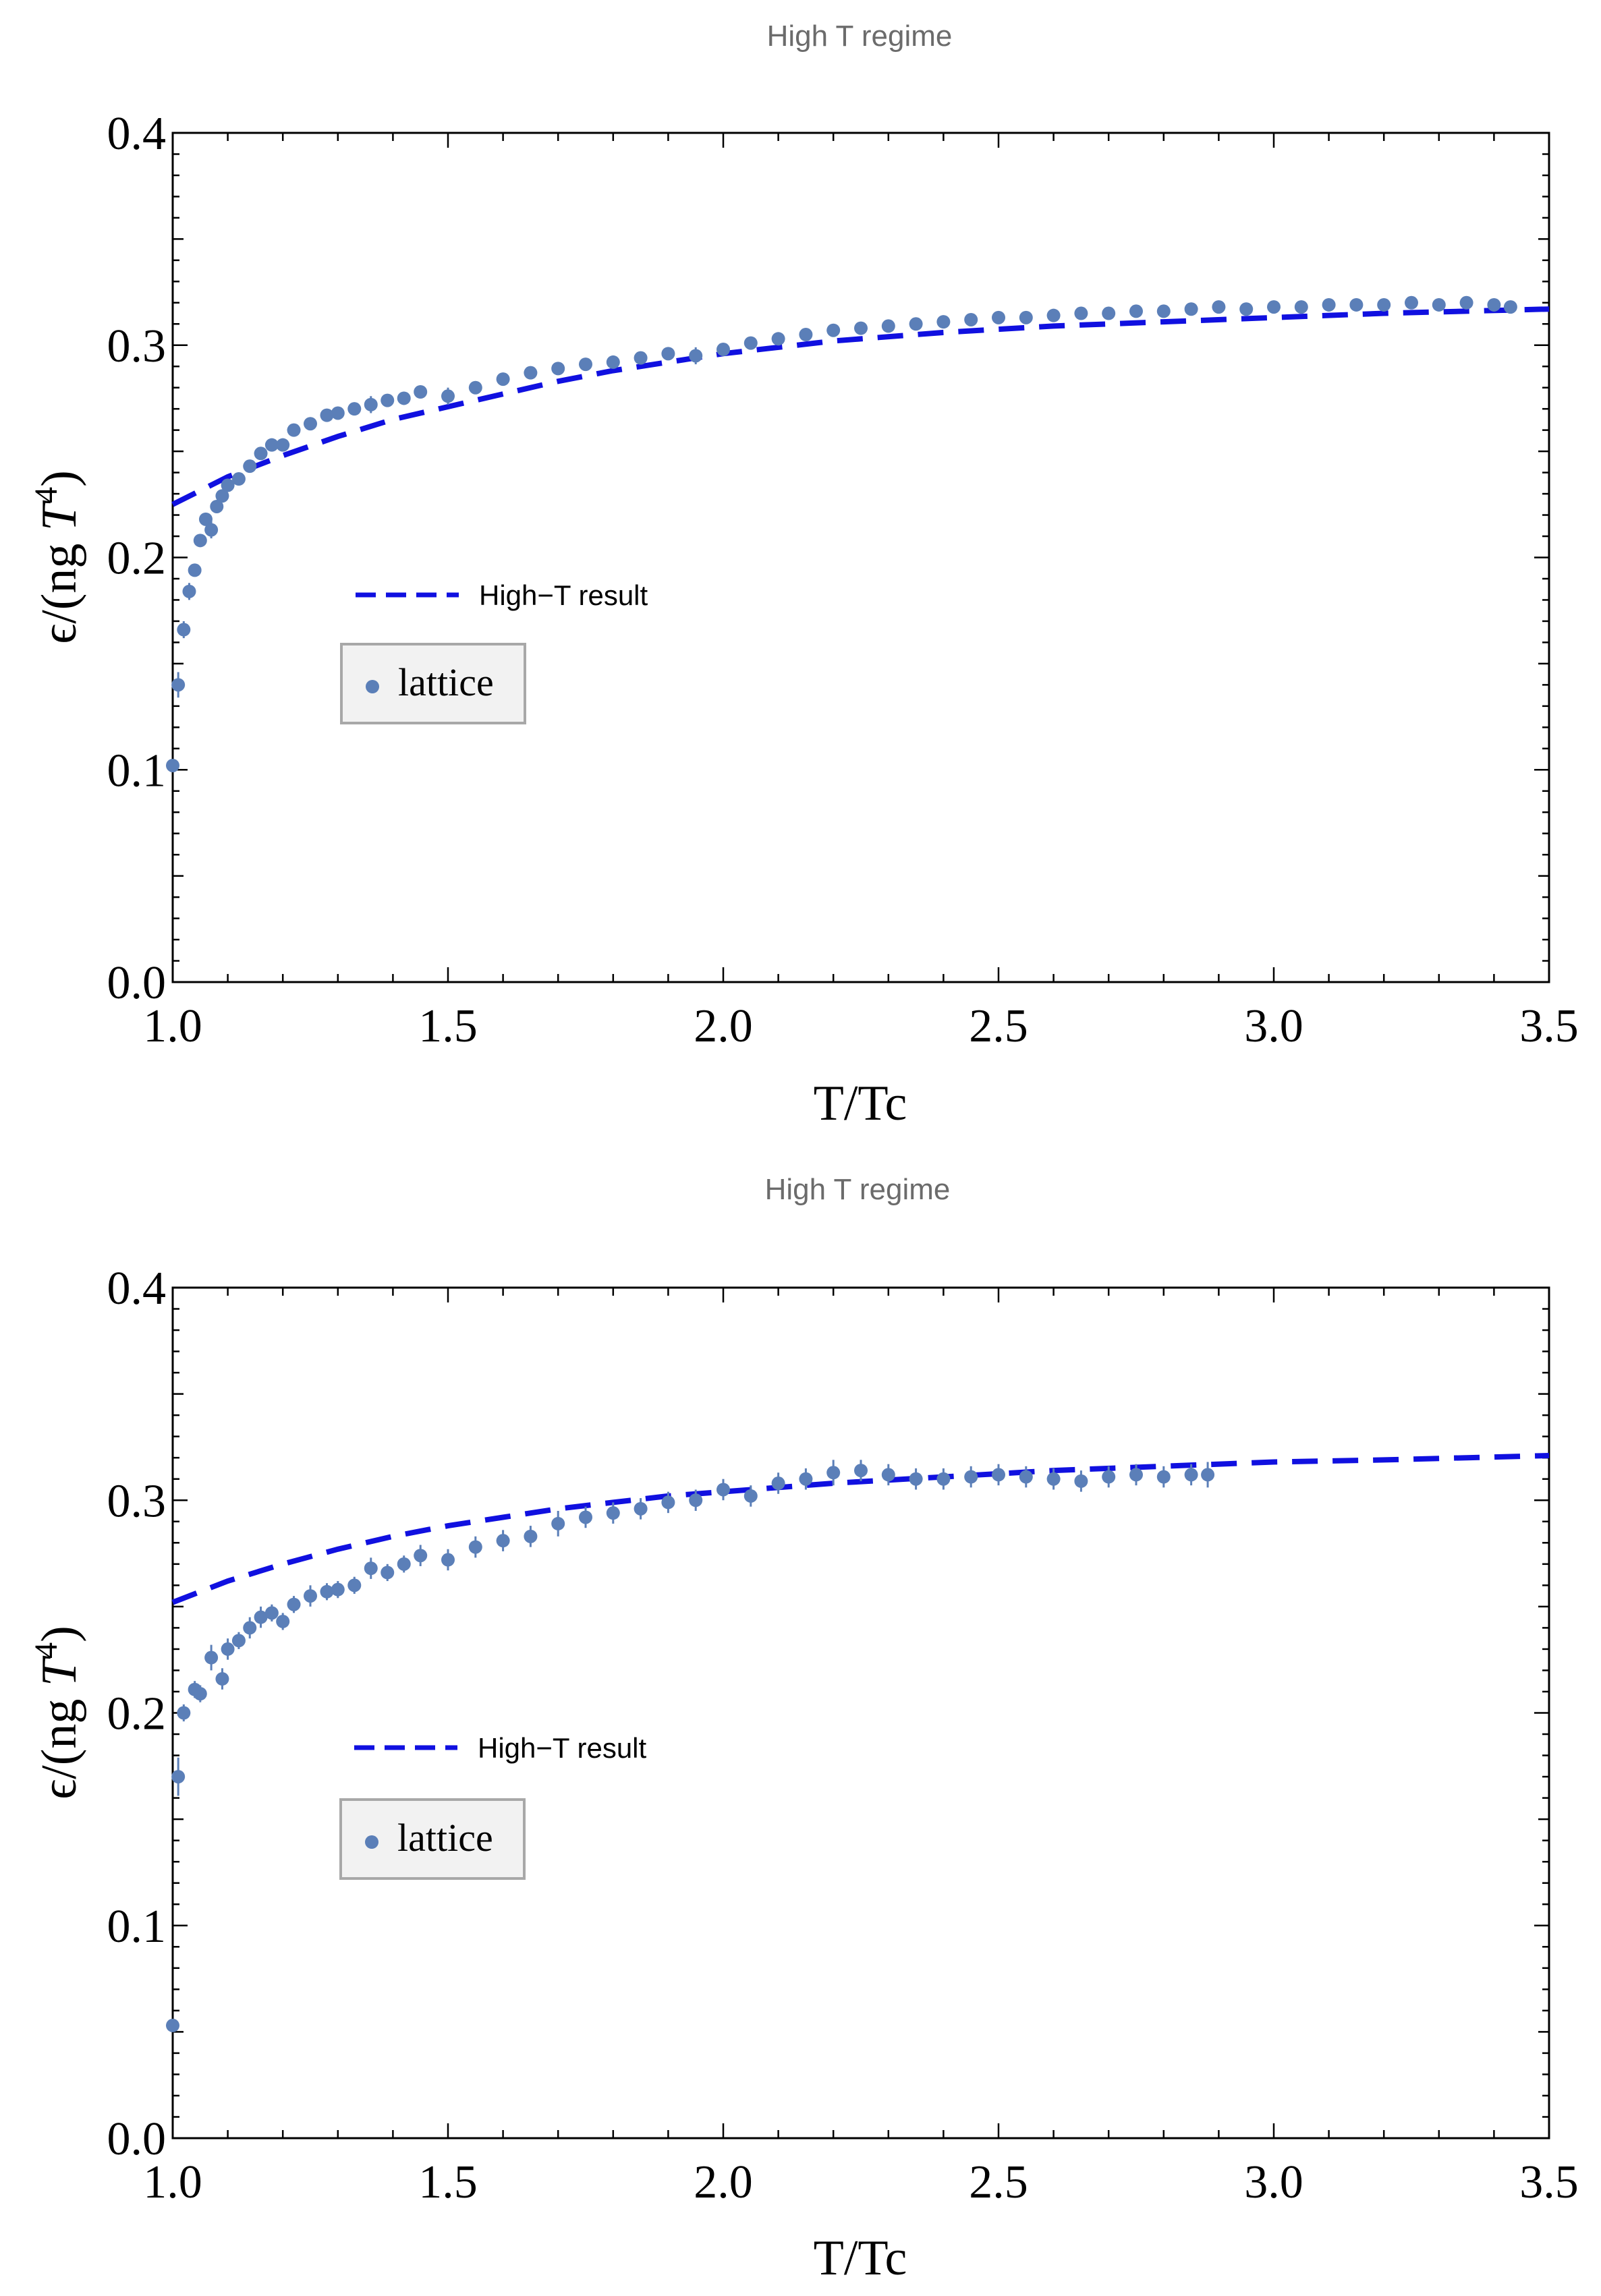  Describe the element at coordinates (1273, 1026) in the screenshot. I see `x-tick-label: 3.0` at that location.